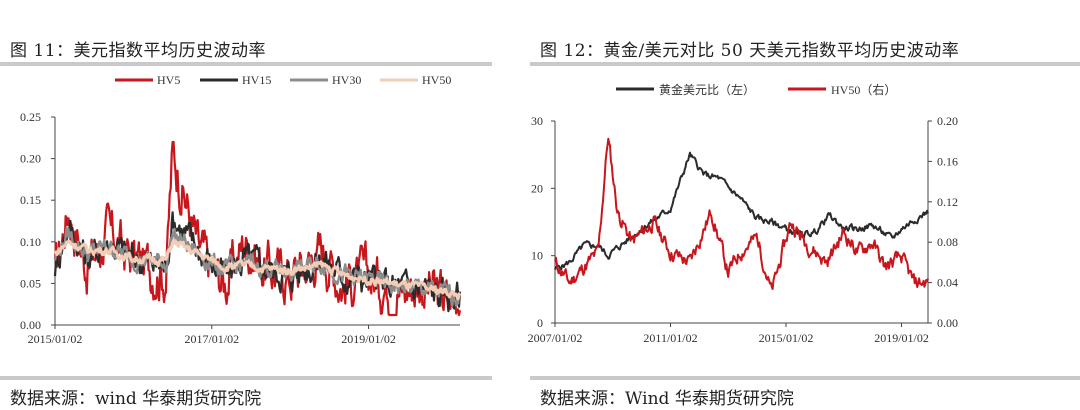  I want to click on chart-title: 图 12：黄金/美元对比 50 天美元指数平均历史波动率, so click(750, 51).